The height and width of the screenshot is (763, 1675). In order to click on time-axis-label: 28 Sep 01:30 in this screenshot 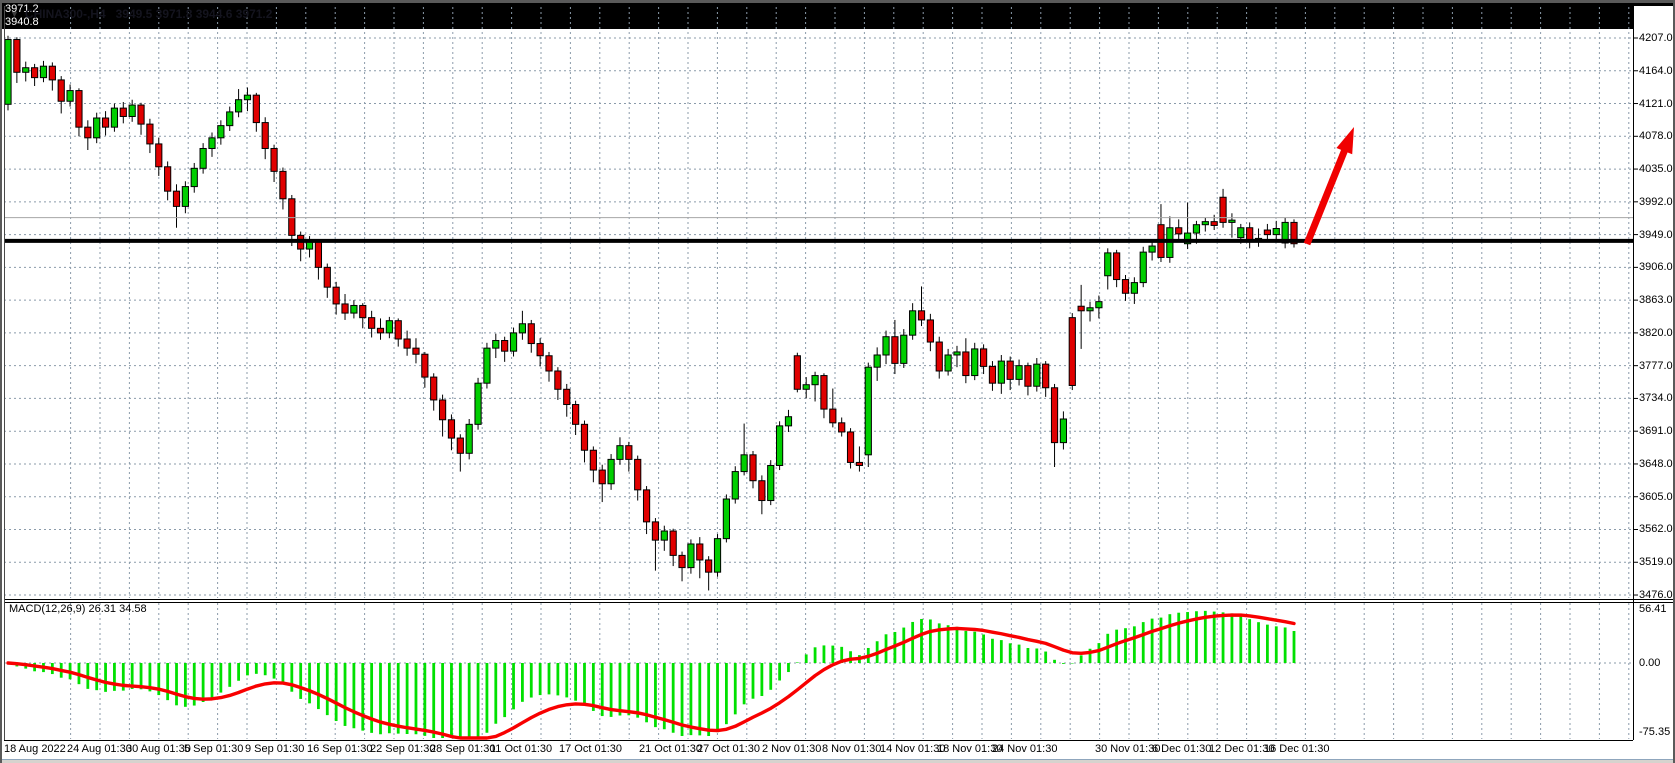, I will do `click(463, 749)`.